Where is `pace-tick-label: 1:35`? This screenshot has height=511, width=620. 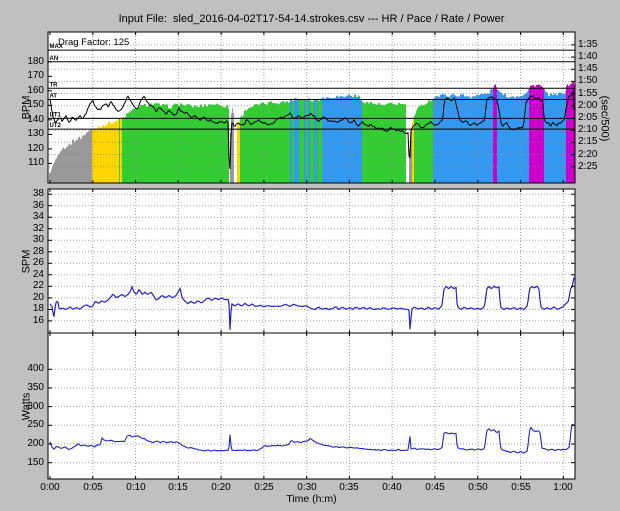 pace-tick-label: 1:35 is located at coordinates (588, 44).